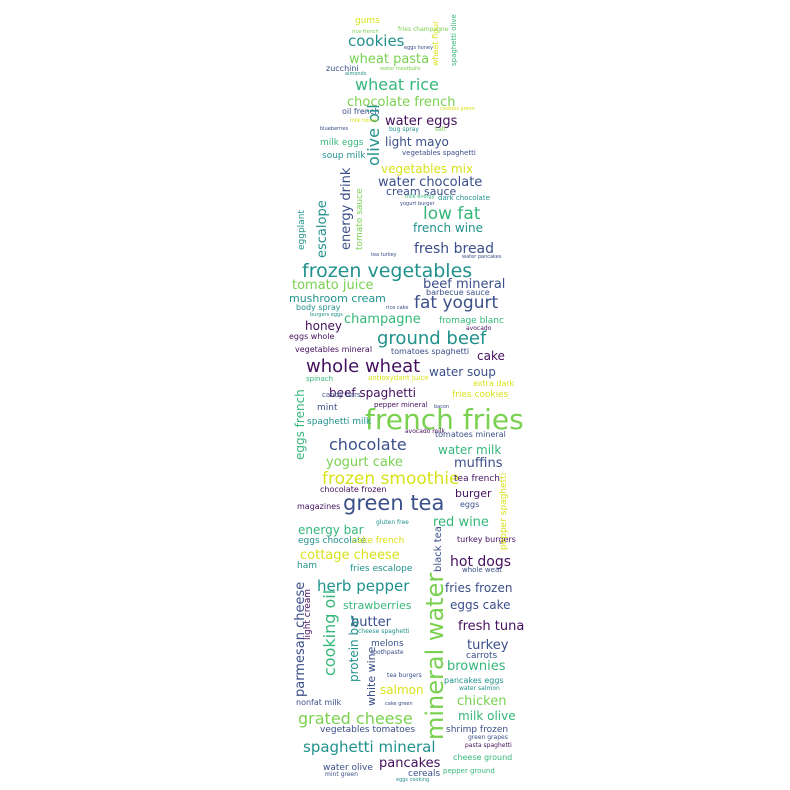 This screenshot has width=790, height=790. What do you see at coordinates (363, 586) in the screenshot?
I see `word: herb pepper` at bounding box center [363, 586].